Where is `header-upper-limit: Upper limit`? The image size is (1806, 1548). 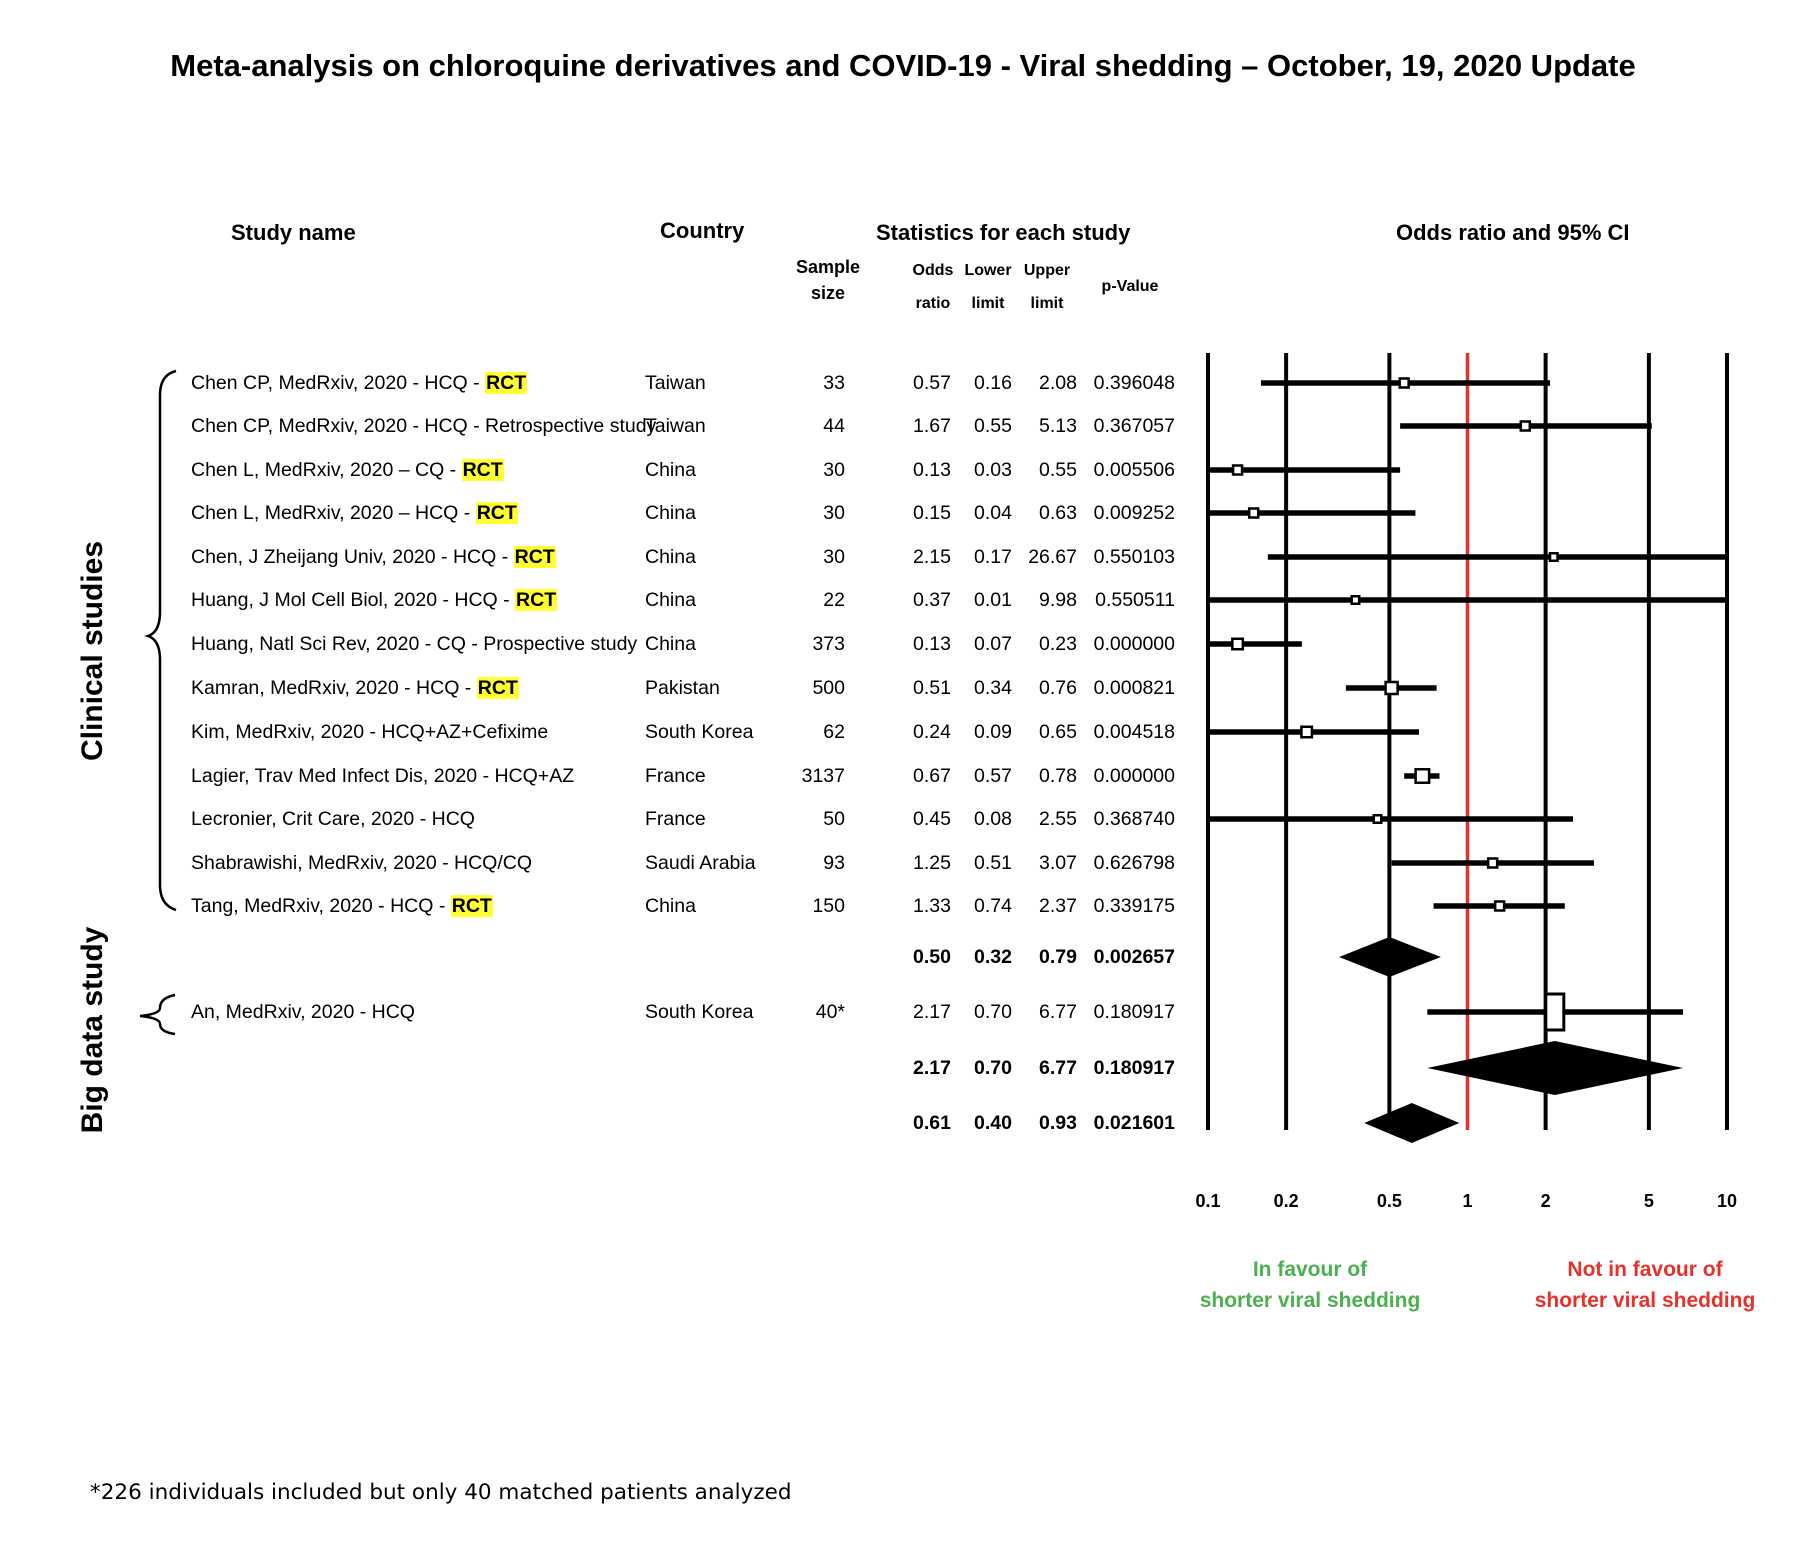 header-upper-limit: Upper limit is located at coordinates (1047, 287).